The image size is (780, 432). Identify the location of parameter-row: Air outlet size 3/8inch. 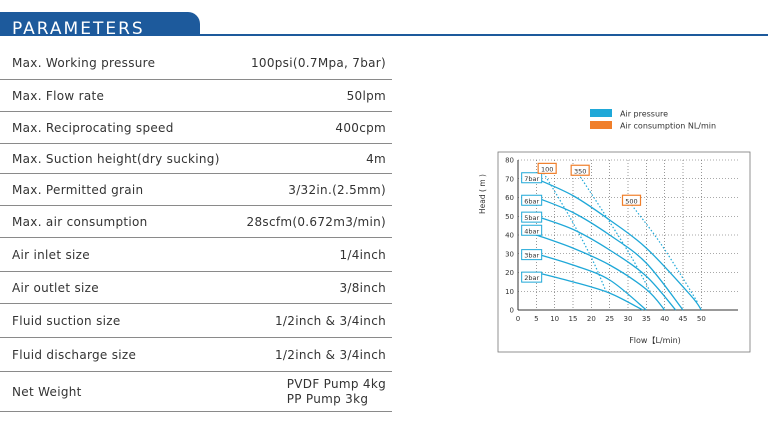
(196, 288).